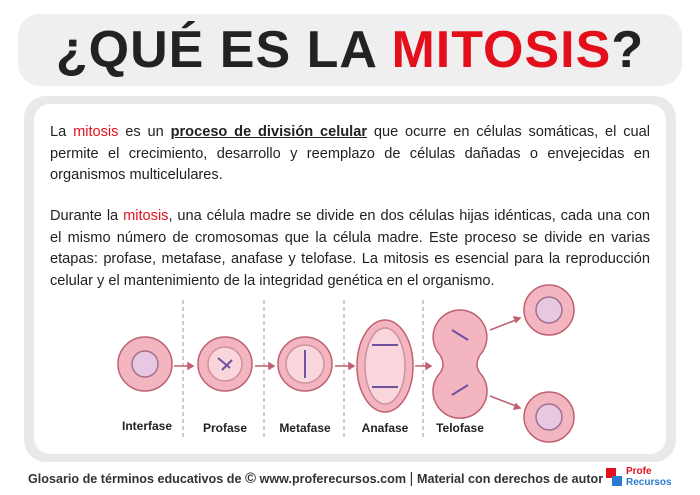 The image size is (700, 495). I want to click on title-part: ¿QUÉ ES LA, so click(223, 50).